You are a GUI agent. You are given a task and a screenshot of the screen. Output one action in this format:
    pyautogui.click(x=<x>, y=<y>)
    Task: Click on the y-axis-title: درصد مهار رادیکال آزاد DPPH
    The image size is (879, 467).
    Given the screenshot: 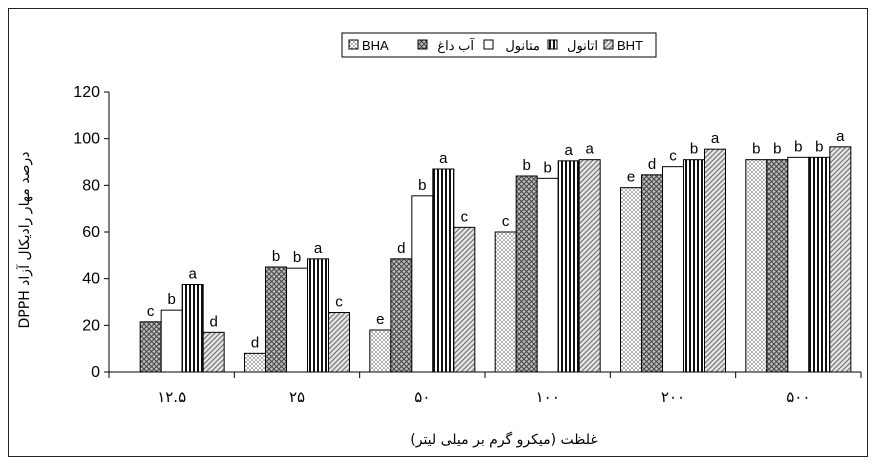 What is the action you would take?
    pyautogui.click(x=24, y=240)
    